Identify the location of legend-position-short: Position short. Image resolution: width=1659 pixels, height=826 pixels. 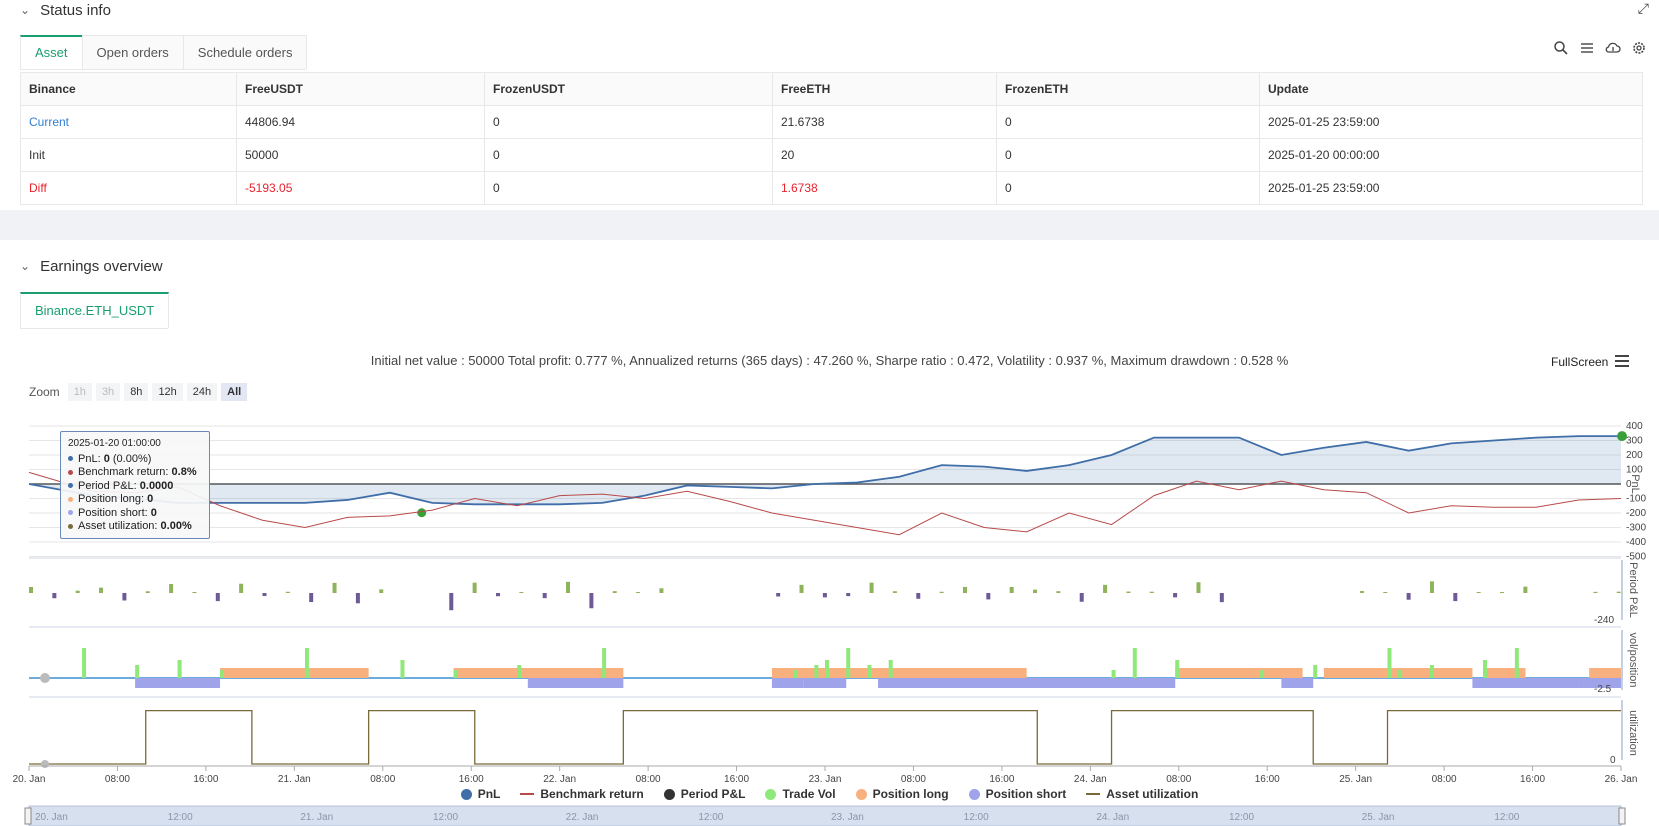
(1017, 794).